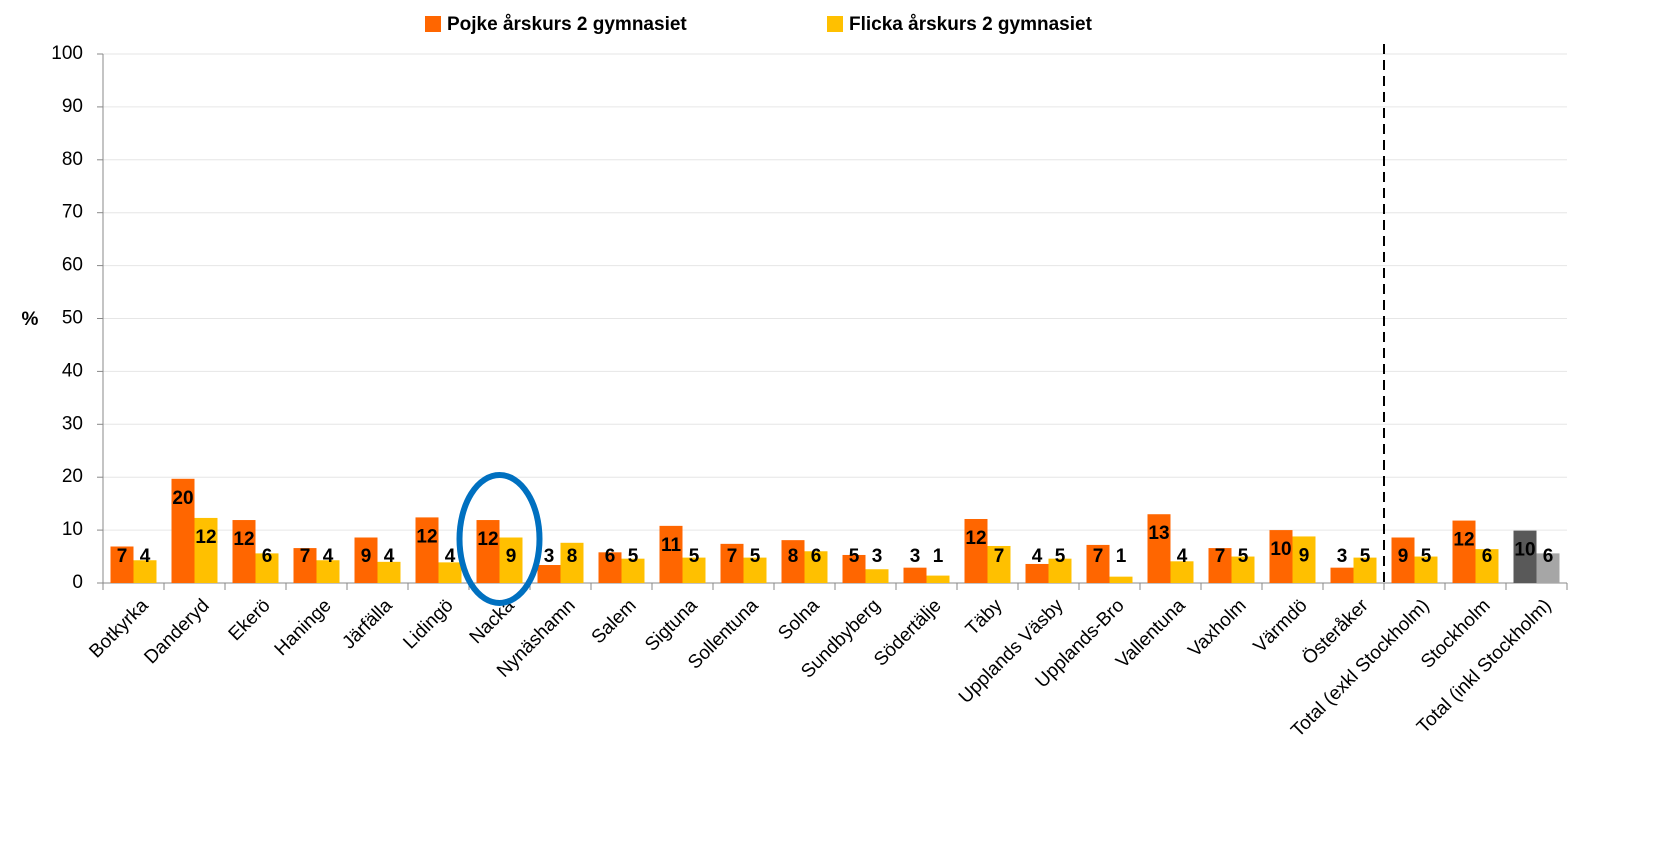 The width and height of the screenshot is (1673, 864). Describe the element at coordinates (182, 498) in the screenshot. I see `value-label: 20` at that location.